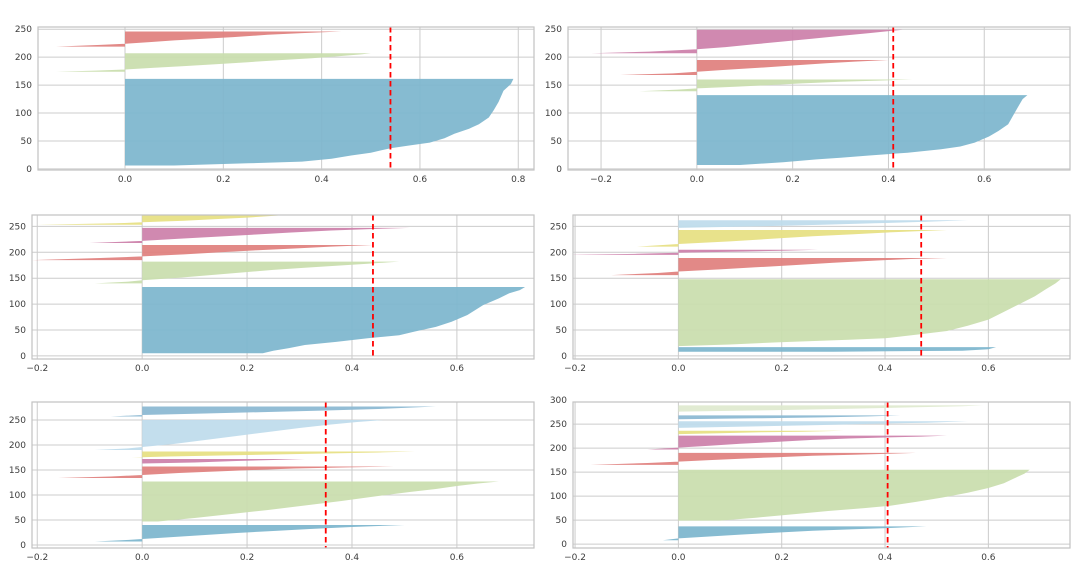 The height and width of the screenshot is (576, 1080). What do you see at coordinates (558, 401) in the screenshot?
I see `y-tick-label: 300` at bounding box center [558, 401].